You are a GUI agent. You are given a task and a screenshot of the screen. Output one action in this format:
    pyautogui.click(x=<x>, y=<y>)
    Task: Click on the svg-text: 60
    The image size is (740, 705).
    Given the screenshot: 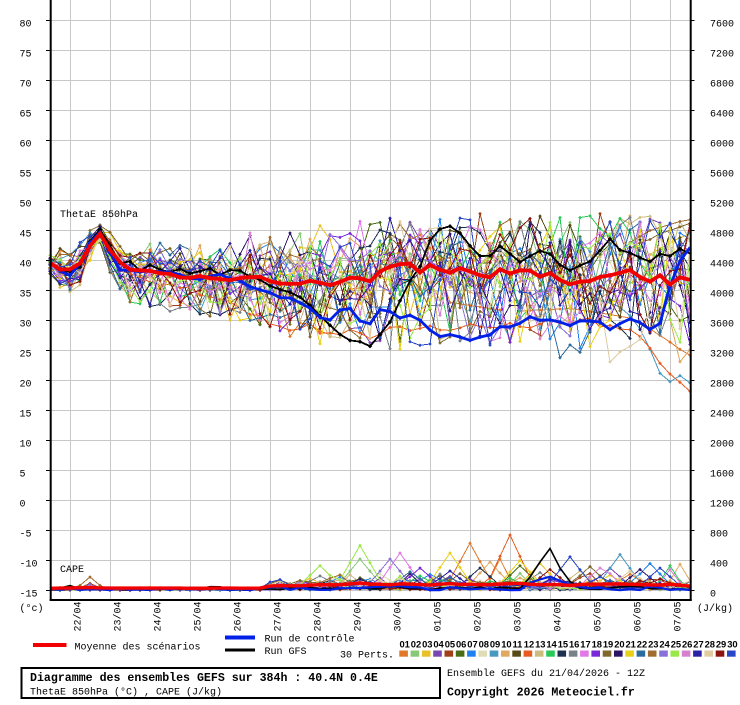 What is the action you would take?
    pyautogui.click(x=26, y=145)
    